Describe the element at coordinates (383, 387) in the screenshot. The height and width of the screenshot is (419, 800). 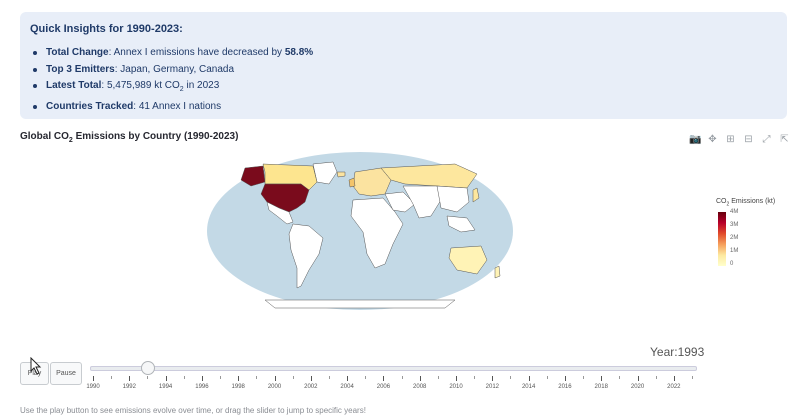
I see `slider-tick-label: 2006` at that location.